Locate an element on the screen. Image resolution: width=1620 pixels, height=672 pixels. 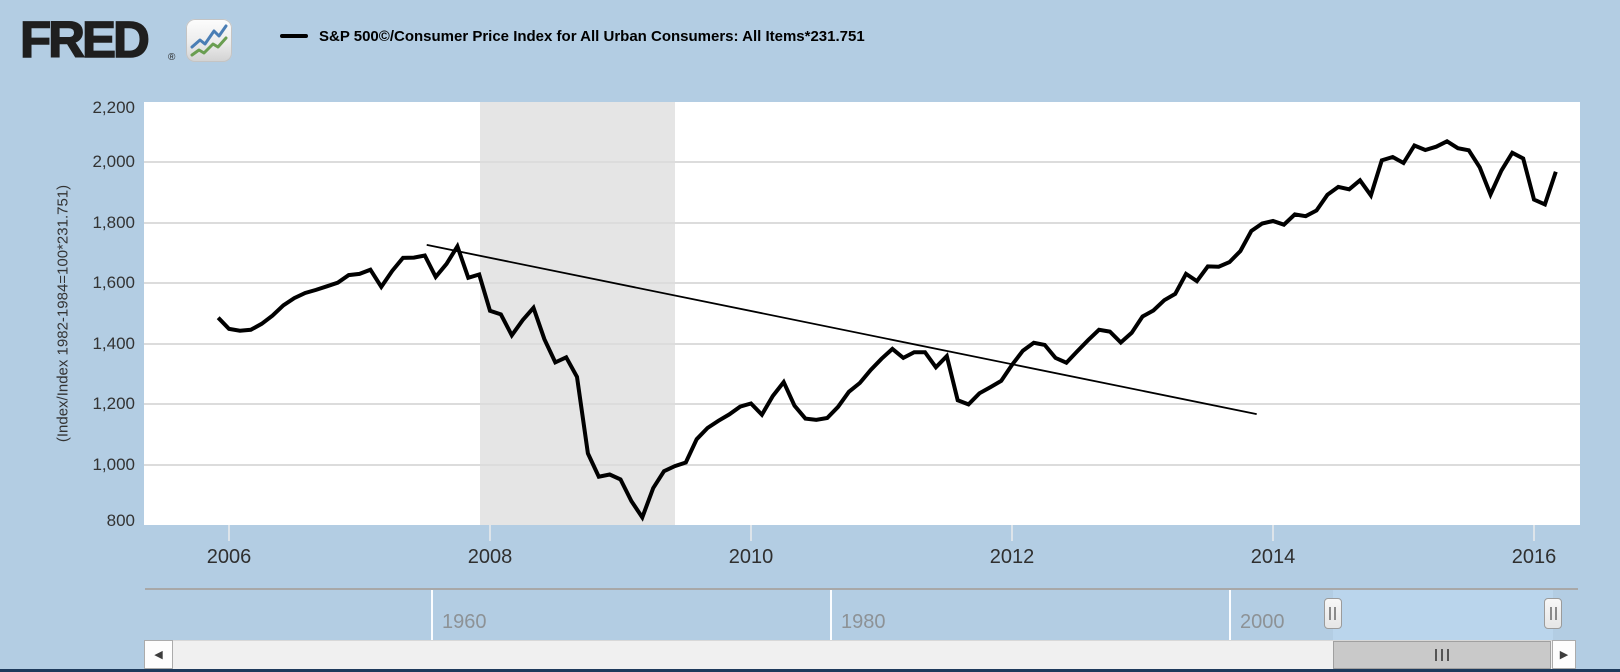
timeline-year-label: 1980 is located at coordinates (863, 622).